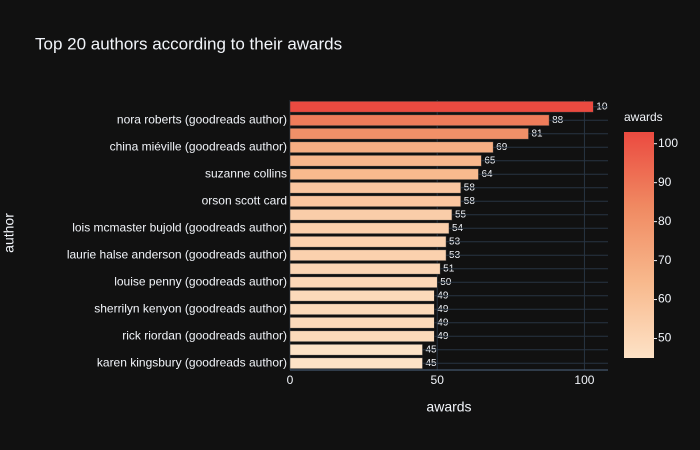 This screenshot has height=450, width=700. I want to click on x-tick-label: 0, so click(290, 380).